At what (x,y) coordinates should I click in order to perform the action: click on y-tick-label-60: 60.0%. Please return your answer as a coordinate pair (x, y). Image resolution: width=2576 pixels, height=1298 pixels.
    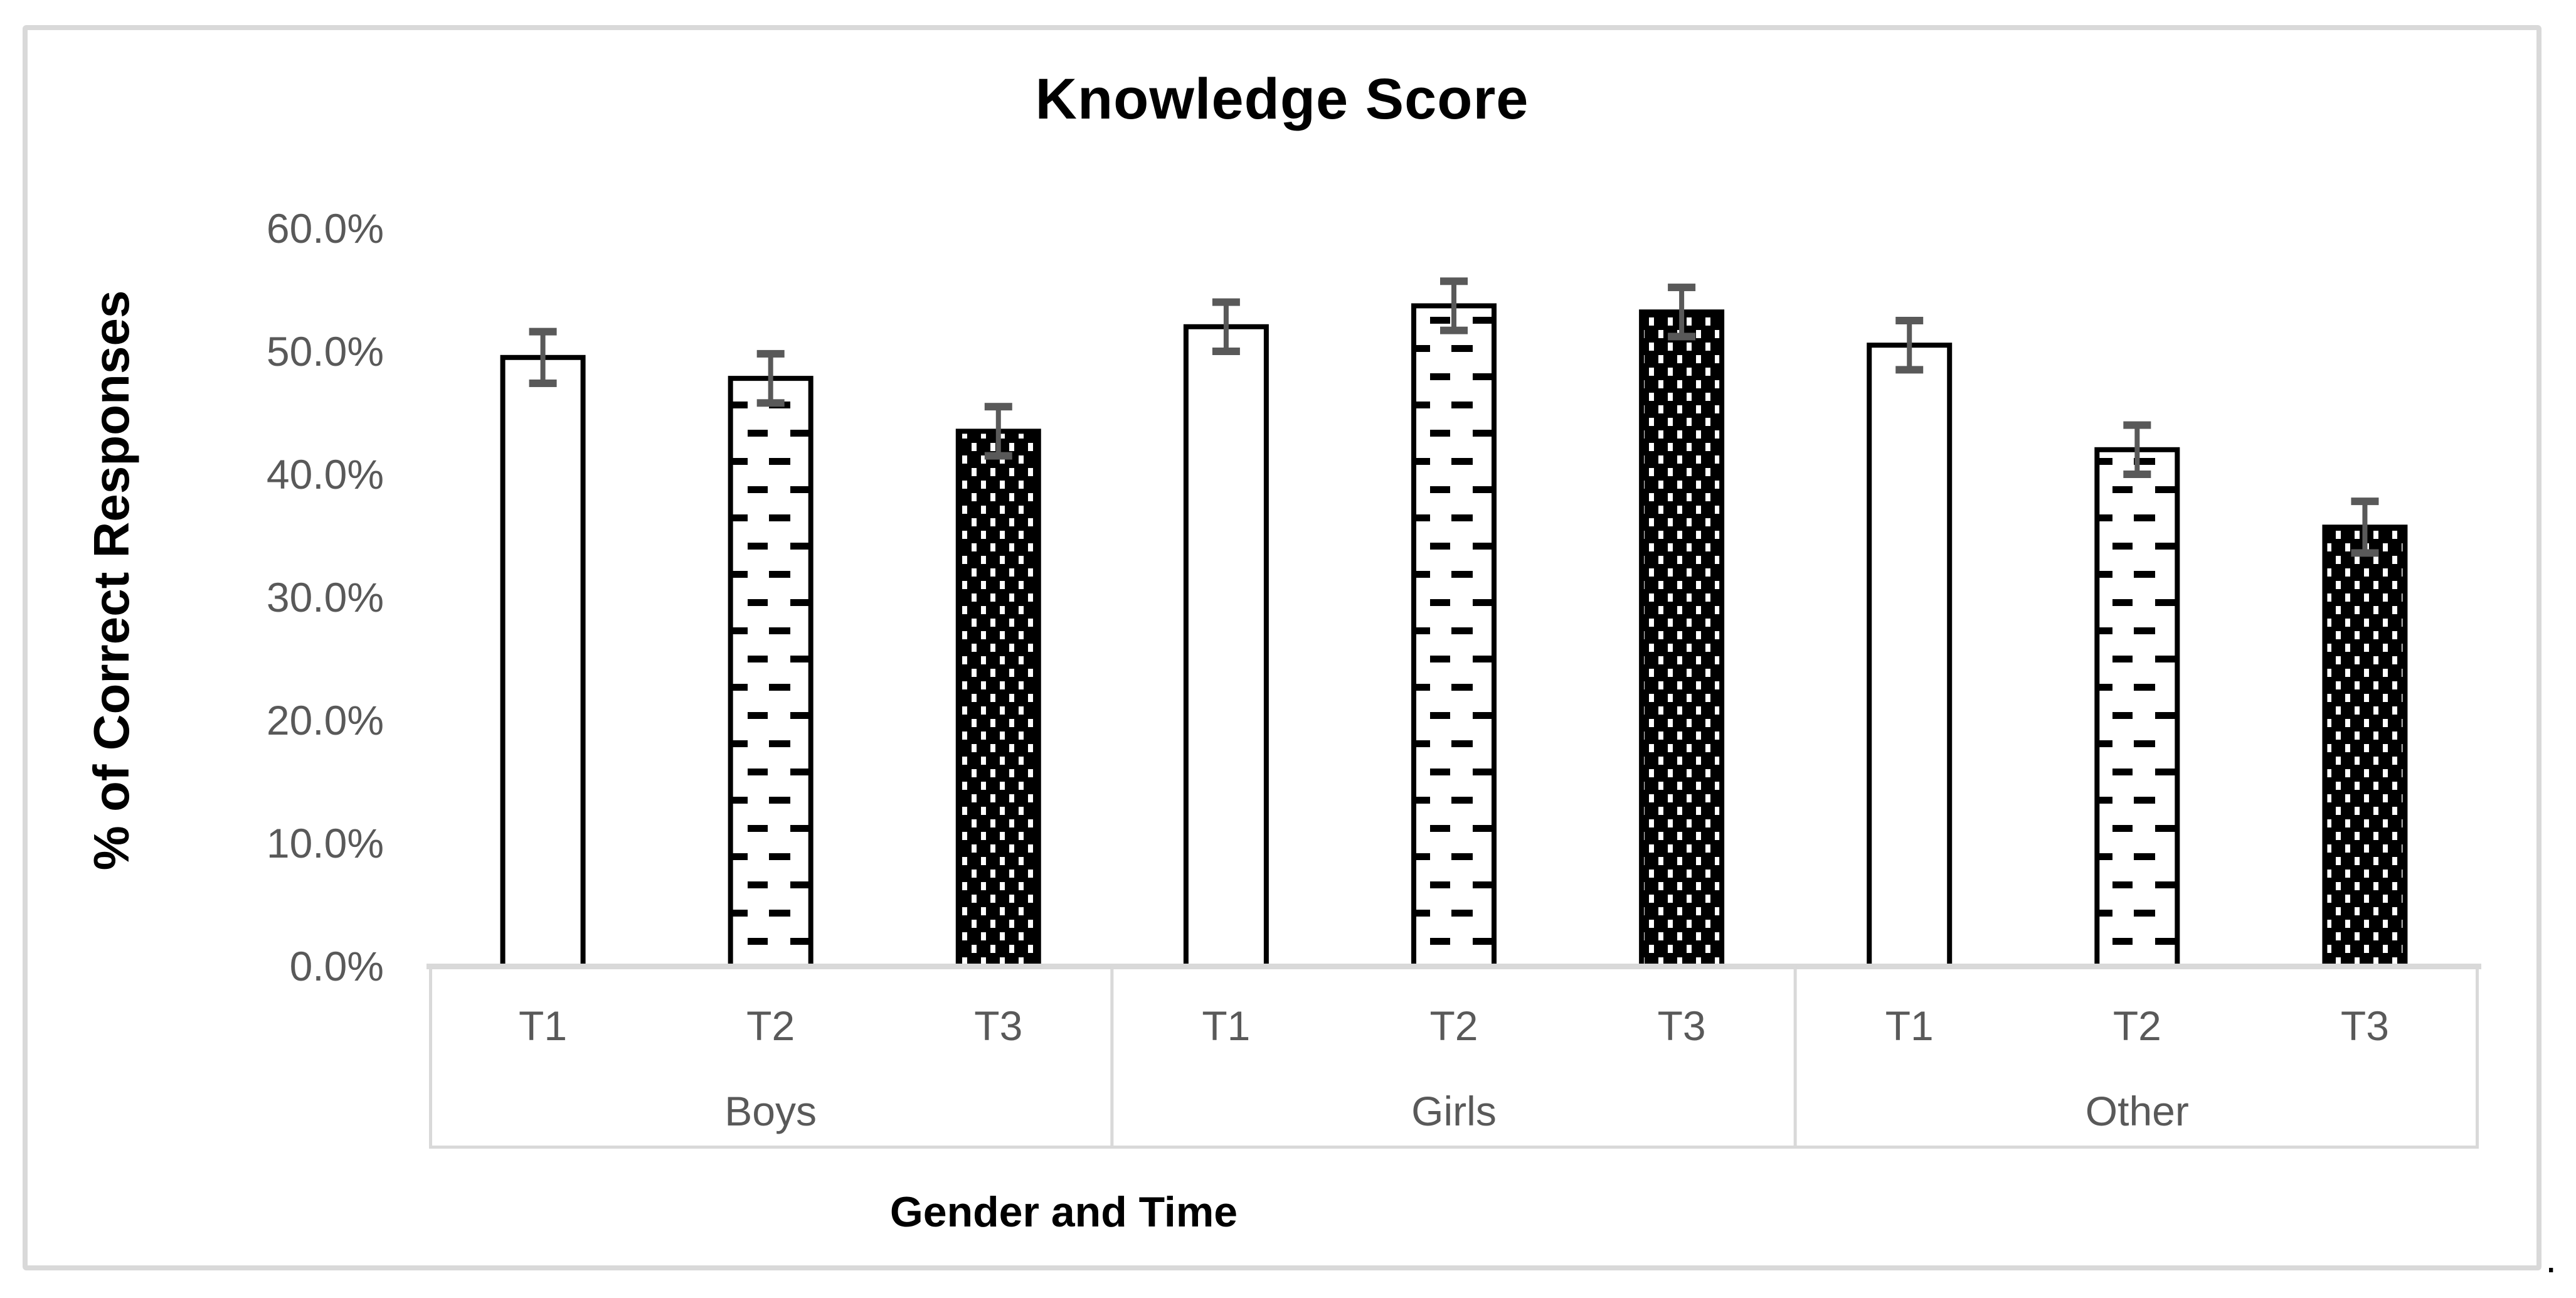
    Looking at the image, I should click on (325, 228).